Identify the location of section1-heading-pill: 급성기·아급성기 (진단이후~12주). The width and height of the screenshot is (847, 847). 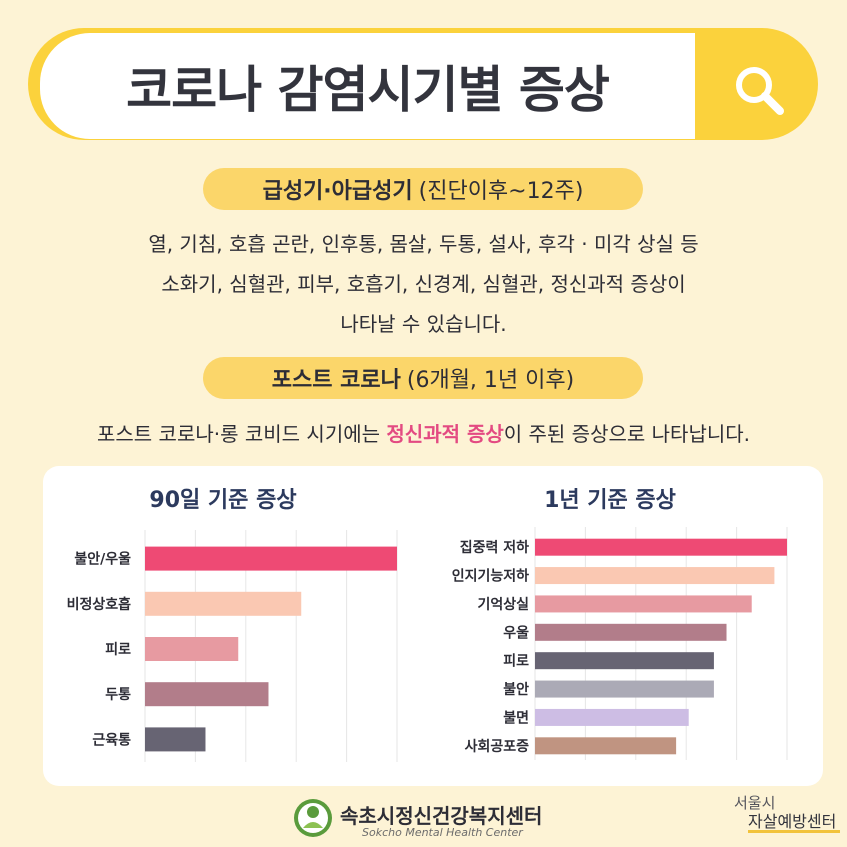
(423, 189).